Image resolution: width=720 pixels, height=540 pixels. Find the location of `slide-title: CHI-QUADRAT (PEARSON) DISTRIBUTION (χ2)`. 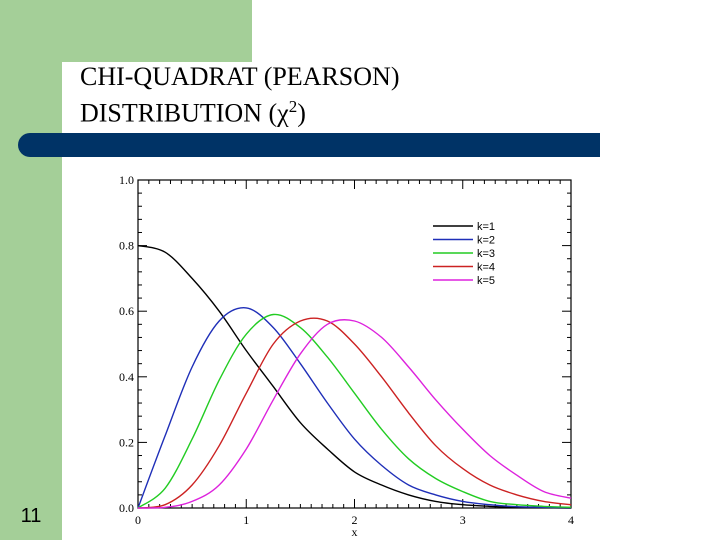

slide-title: CHI-QUADRAT (PEARSON) DISTRIBUTION (χ2) is located at coordinates (239, 95).